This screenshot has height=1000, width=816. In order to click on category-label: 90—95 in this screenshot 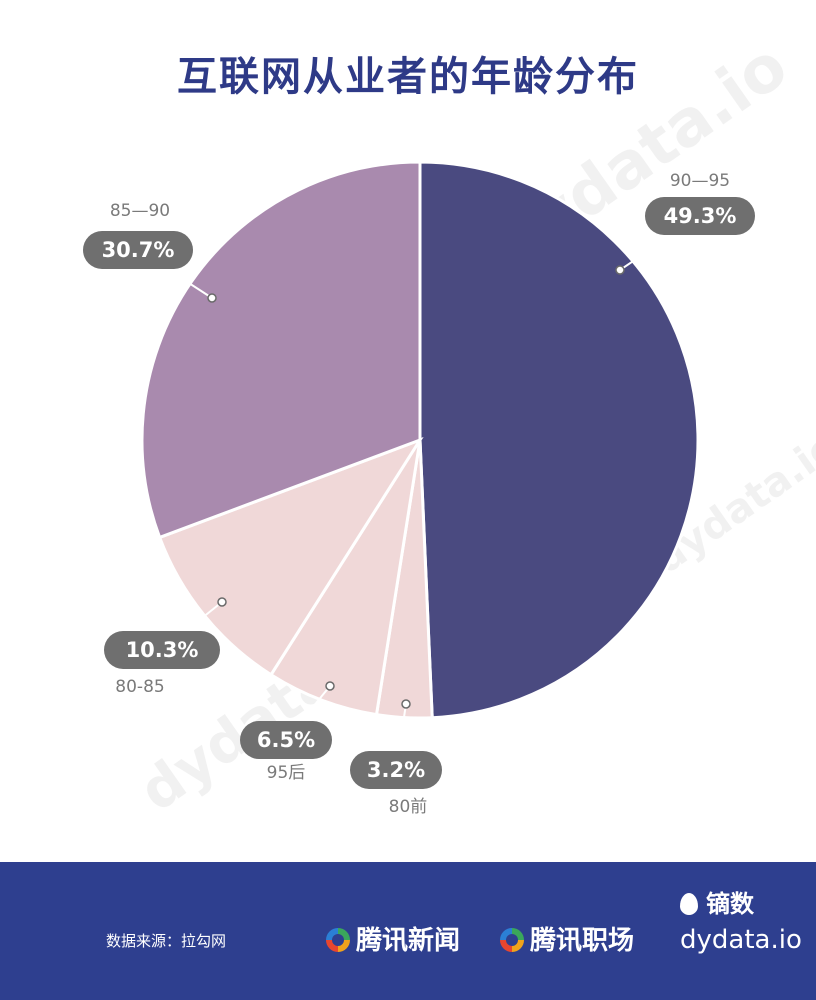, I will do `click(700, 181)`.